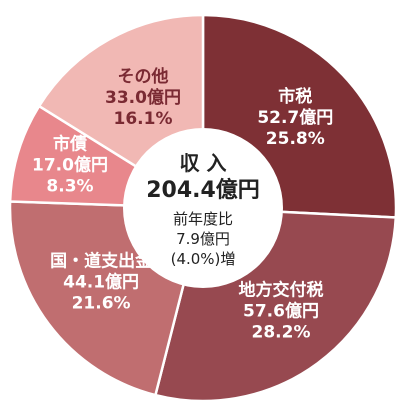  What do you see at coordinates (70, 165) in the screenshot?
I see `slice-label-value: 17.0億円` at bounding box center [70, 165].